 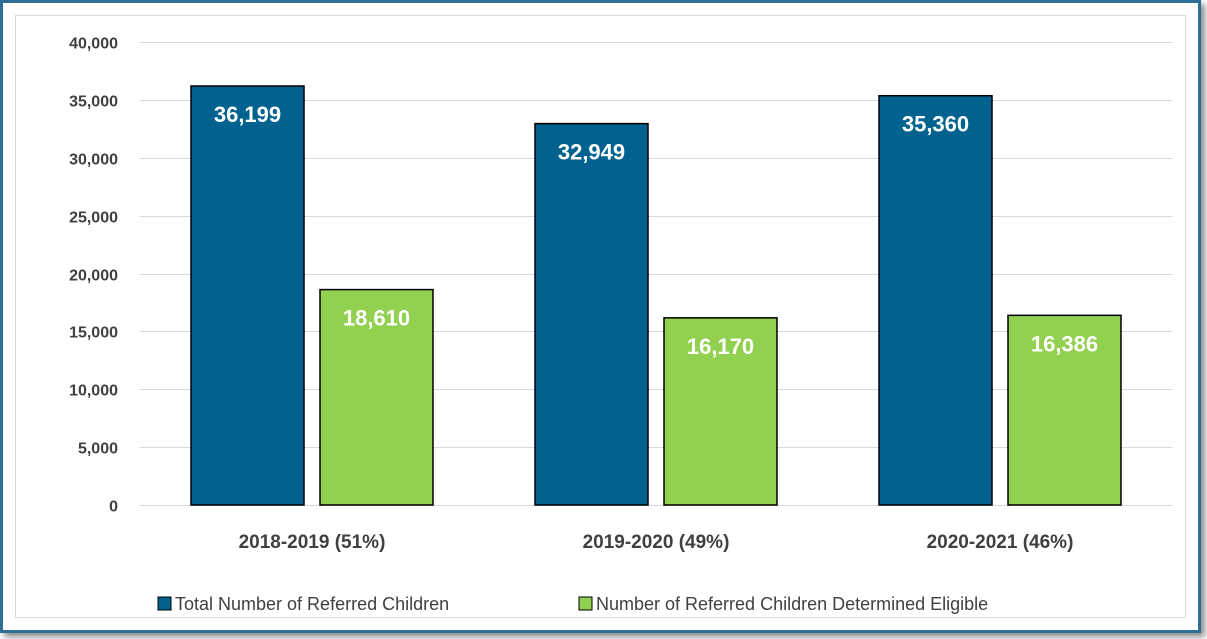 I want to click on y-tick-label: 35,000, so click(x=93, y=102).